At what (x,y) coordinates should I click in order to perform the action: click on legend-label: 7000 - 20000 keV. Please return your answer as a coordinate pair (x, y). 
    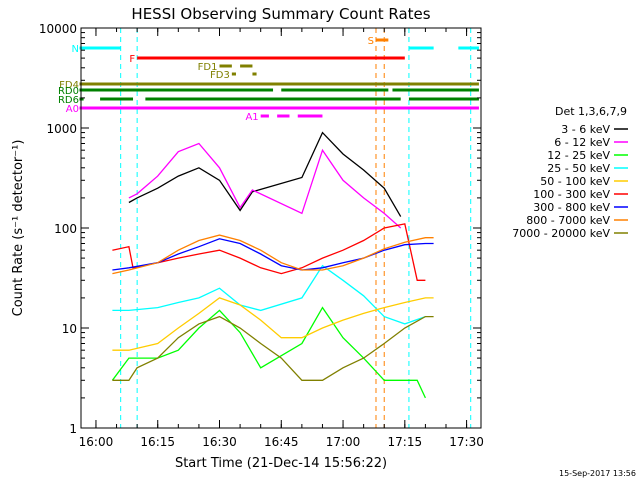
    Looking at the image, I should click on (561, 233).